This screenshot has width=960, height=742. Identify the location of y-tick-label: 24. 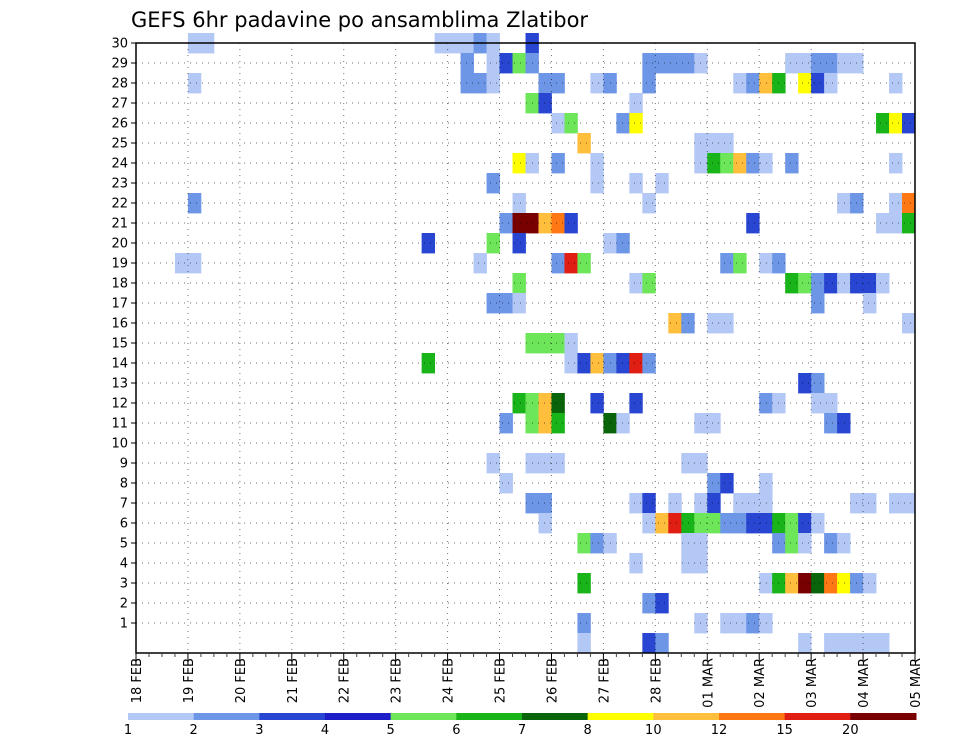
(119, 164).